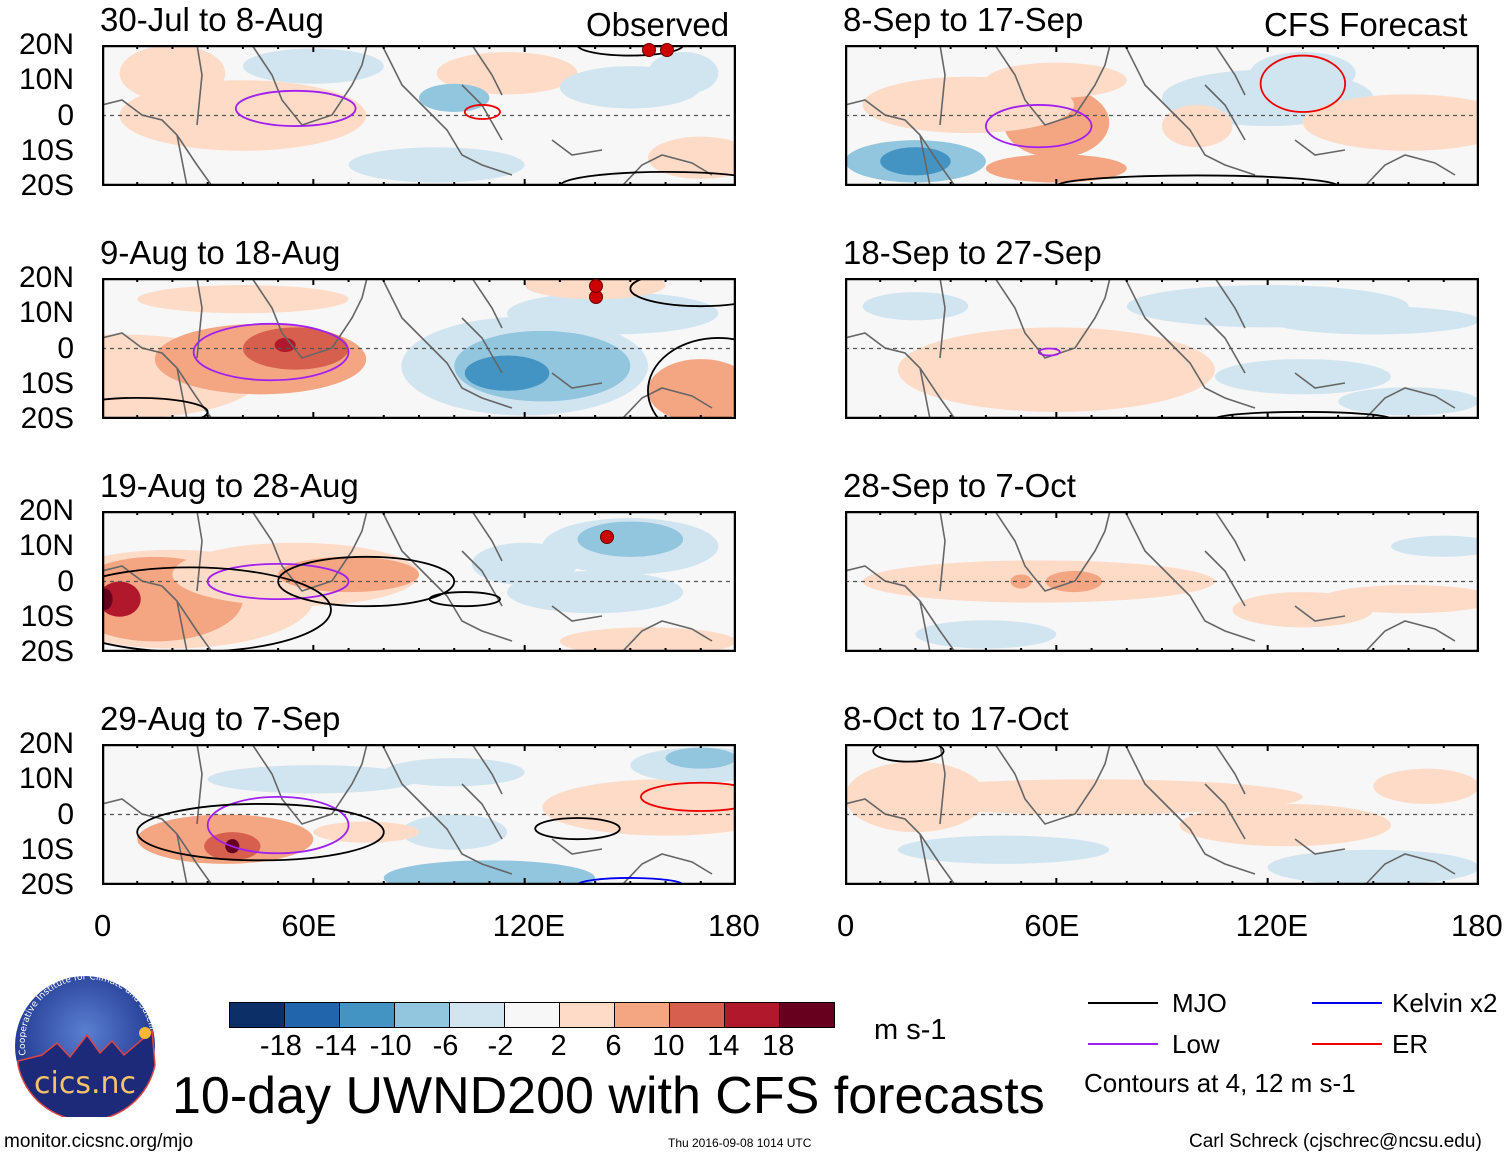 Image resolution: width=1510 pixels, height=1158 pixels. Describe the element at coordinates (558, 1046) in the screenshot. I see `colorbar-tick-label: 2` at that location.